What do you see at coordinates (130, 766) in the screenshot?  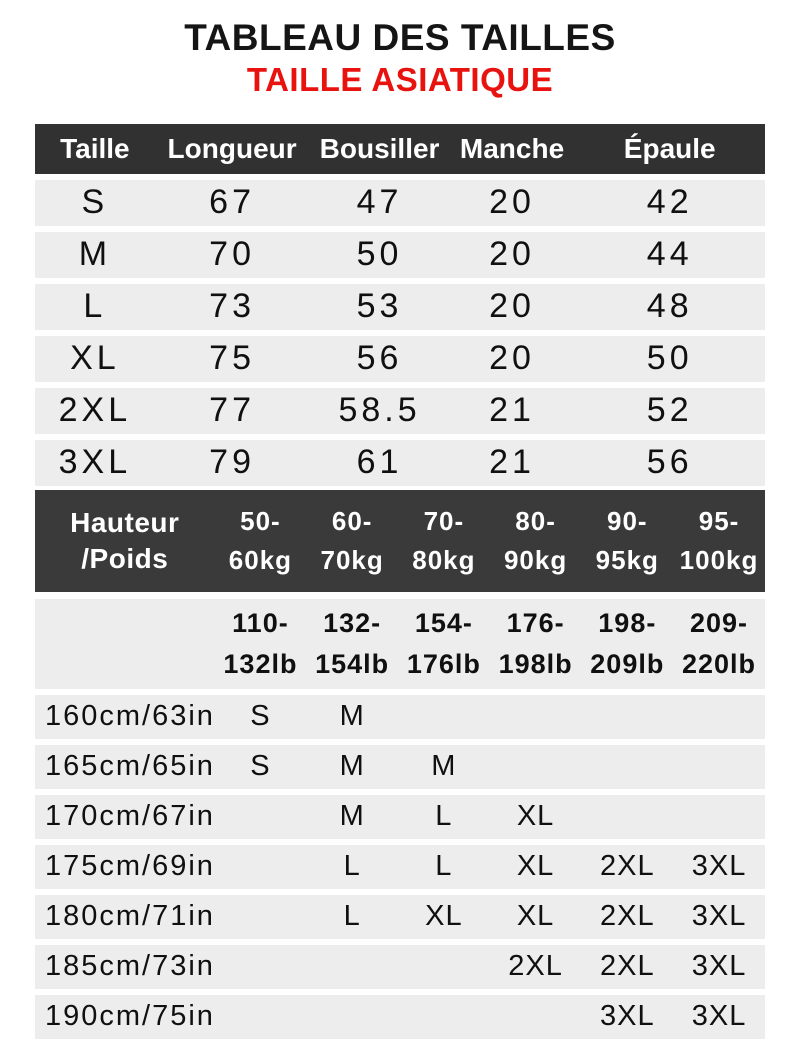 I see `height-label: 165cm/65in` at bounding box center [130, 766].